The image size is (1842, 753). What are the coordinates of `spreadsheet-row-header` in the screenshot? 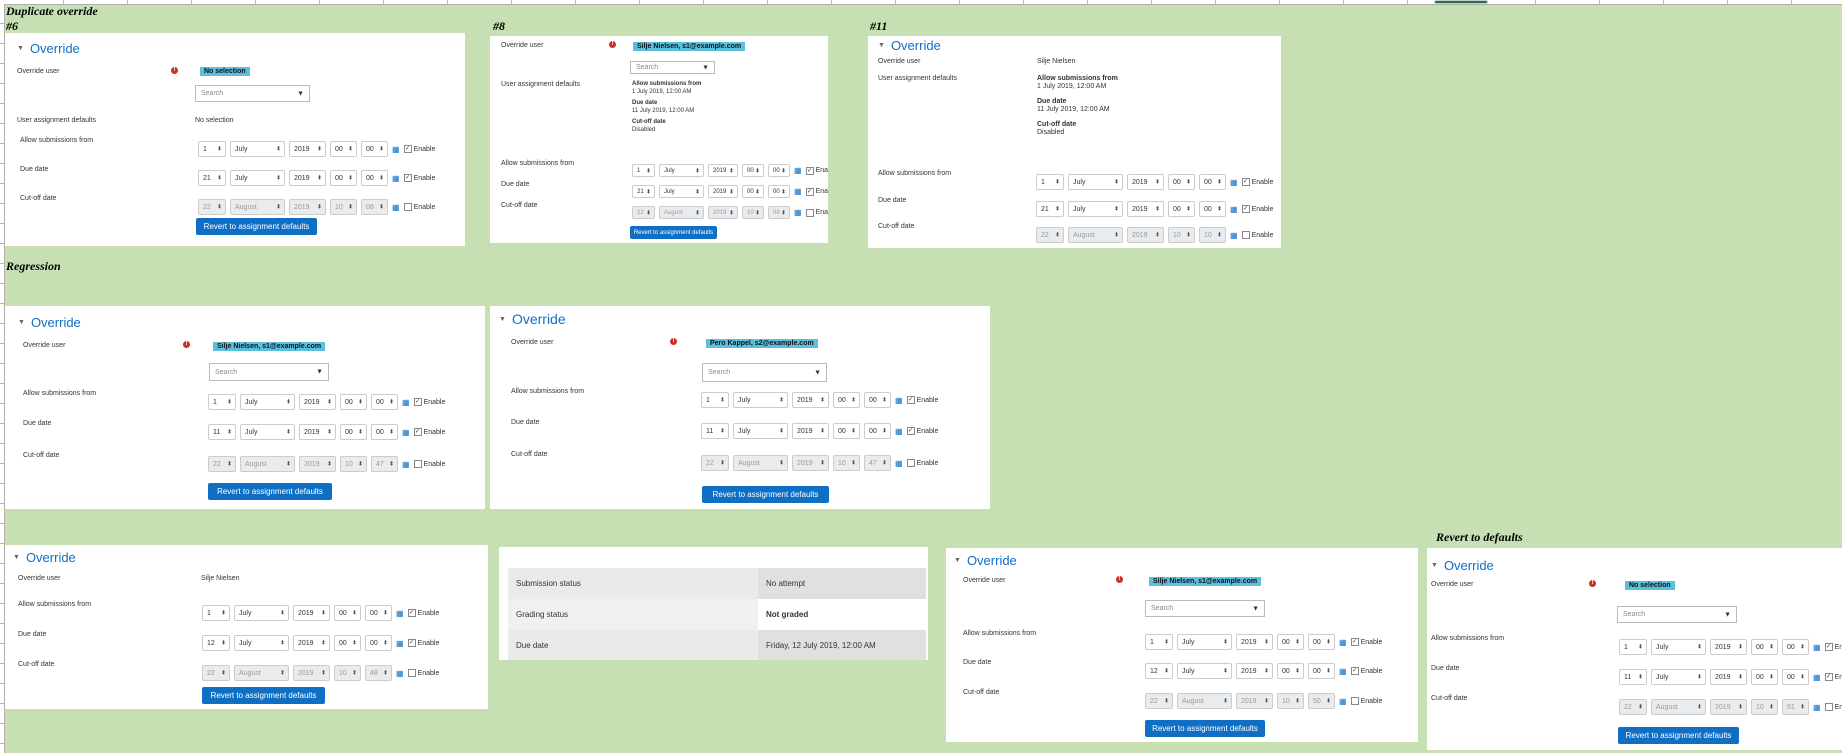 It's located at (2, 378).